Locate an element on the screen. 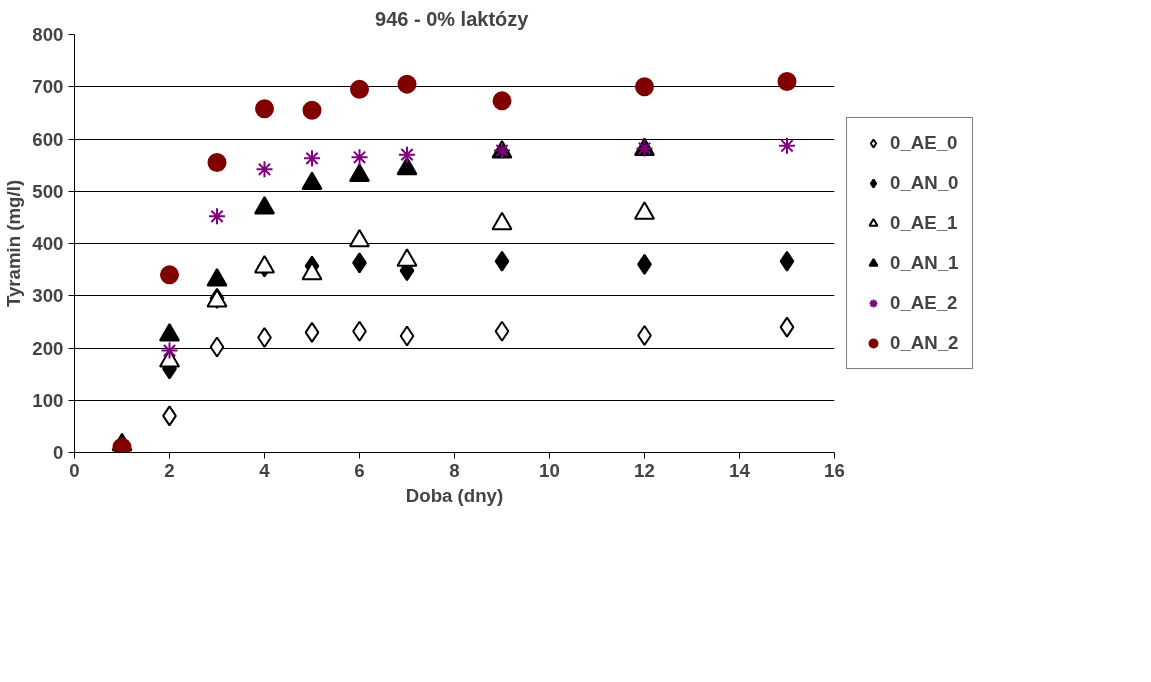  x-tick-label: 10 is located at coordinates (549, 470).